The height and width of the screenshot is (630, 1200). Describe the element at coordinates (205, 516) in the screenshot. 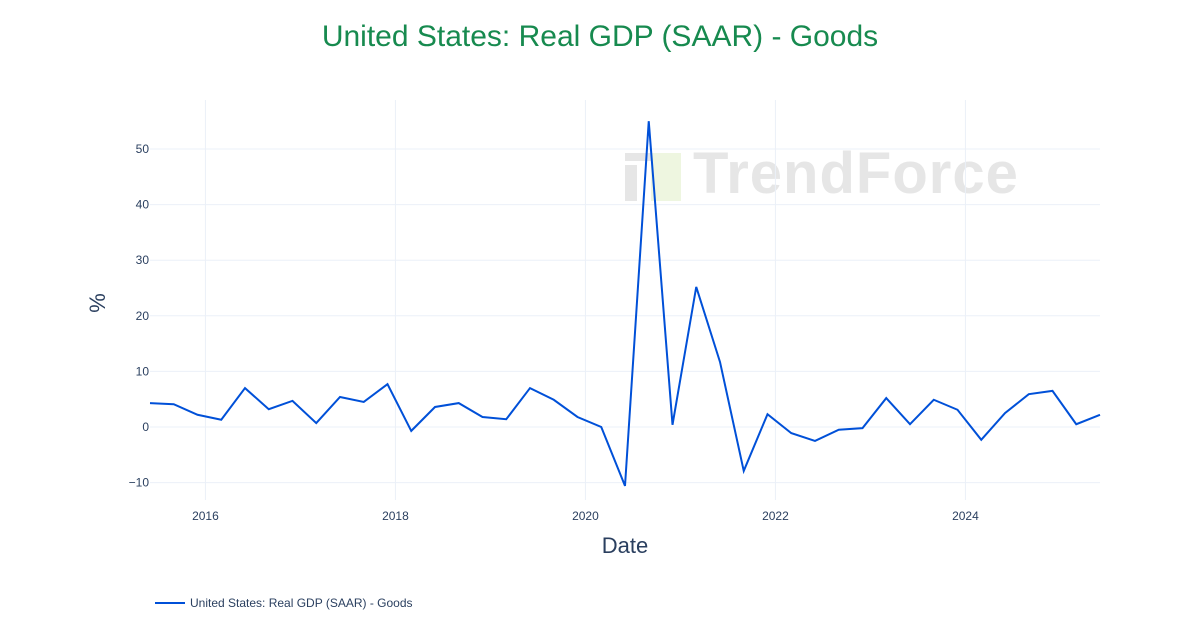

I see `x-tick-label: 2016` at that location.